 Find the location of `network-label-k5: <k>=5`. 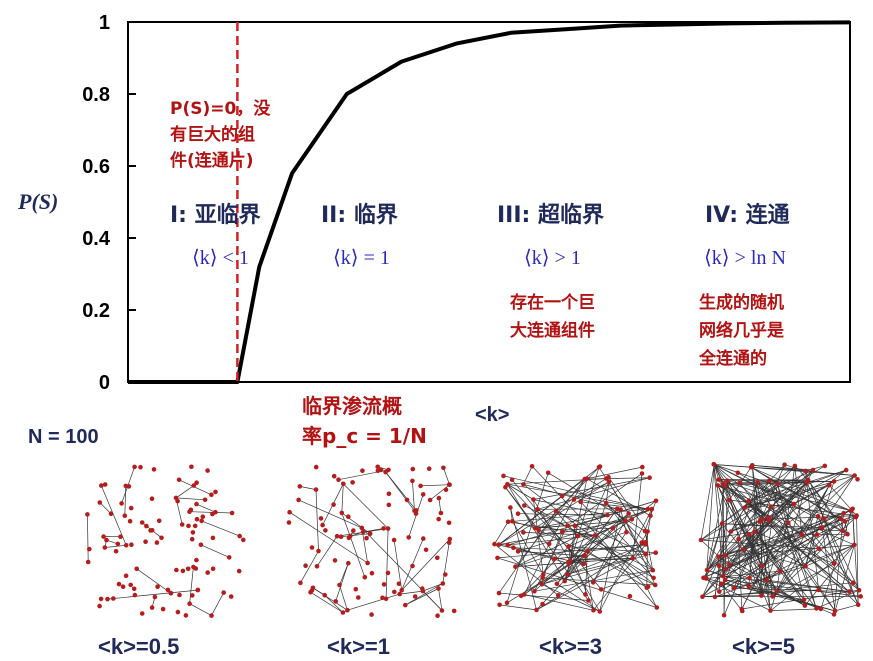

network-label-k5: <k>=5 is located at coordinates (763, 646).